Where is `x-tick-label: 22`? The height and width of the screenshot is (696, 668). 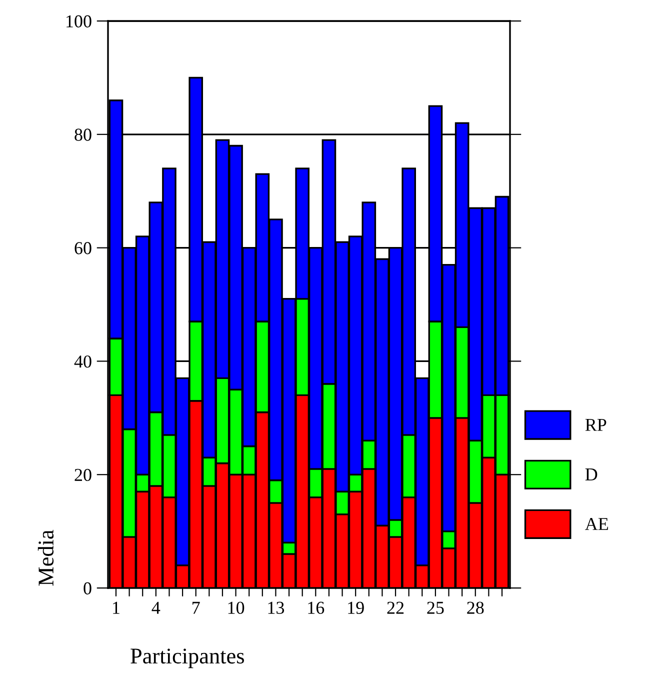
x-tick-label: 22 is located at coordinates (395, 608).